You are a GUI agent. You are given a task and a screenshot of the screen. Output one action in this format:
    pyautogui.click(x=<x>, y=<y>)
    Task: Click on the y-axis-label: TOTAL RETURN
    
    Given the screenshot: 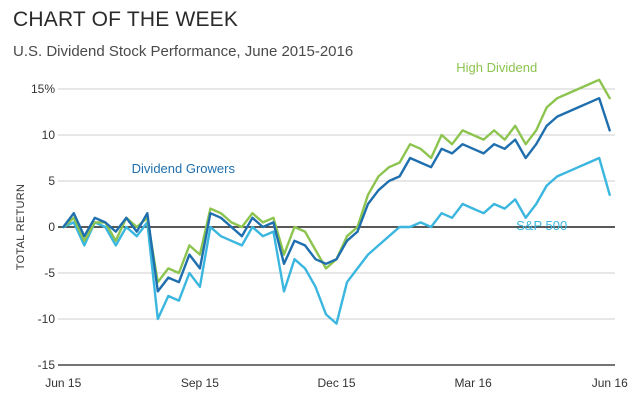 What is the action you would take?
    pyautogui.click(x=21, y=227)
    